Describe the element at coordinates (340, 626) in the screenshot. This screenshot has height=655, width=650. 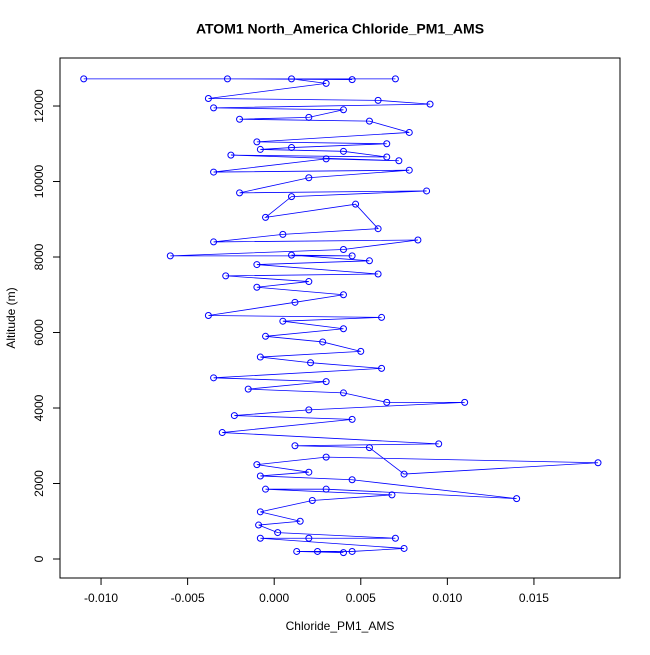
I see `x-axis-label: Chloride_PM1_AMS` at that location.